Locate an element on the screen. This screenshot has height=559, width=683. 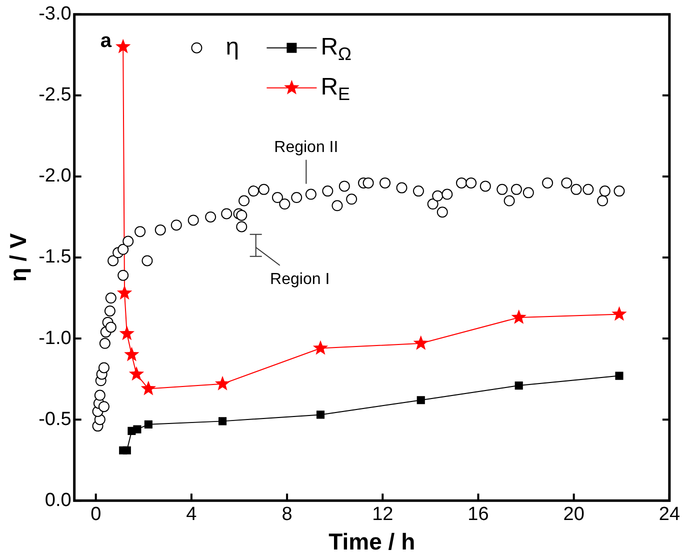
x-axis-title: Time / h is located at coordinates (372, 541).